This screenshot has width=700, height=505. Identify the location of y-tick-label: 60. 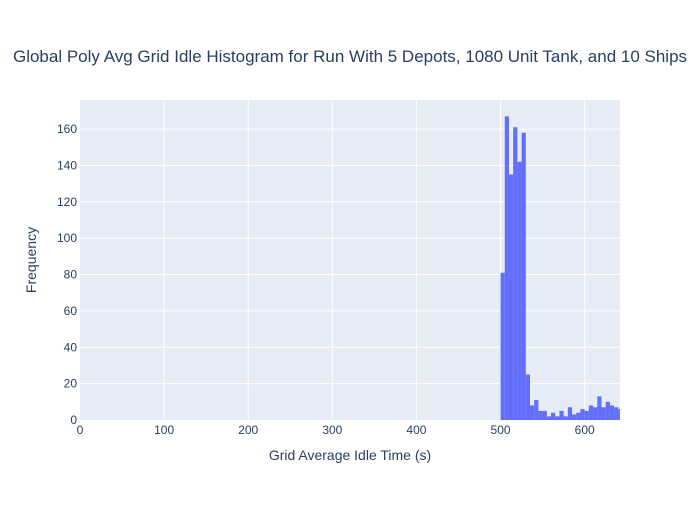
(71, 311).